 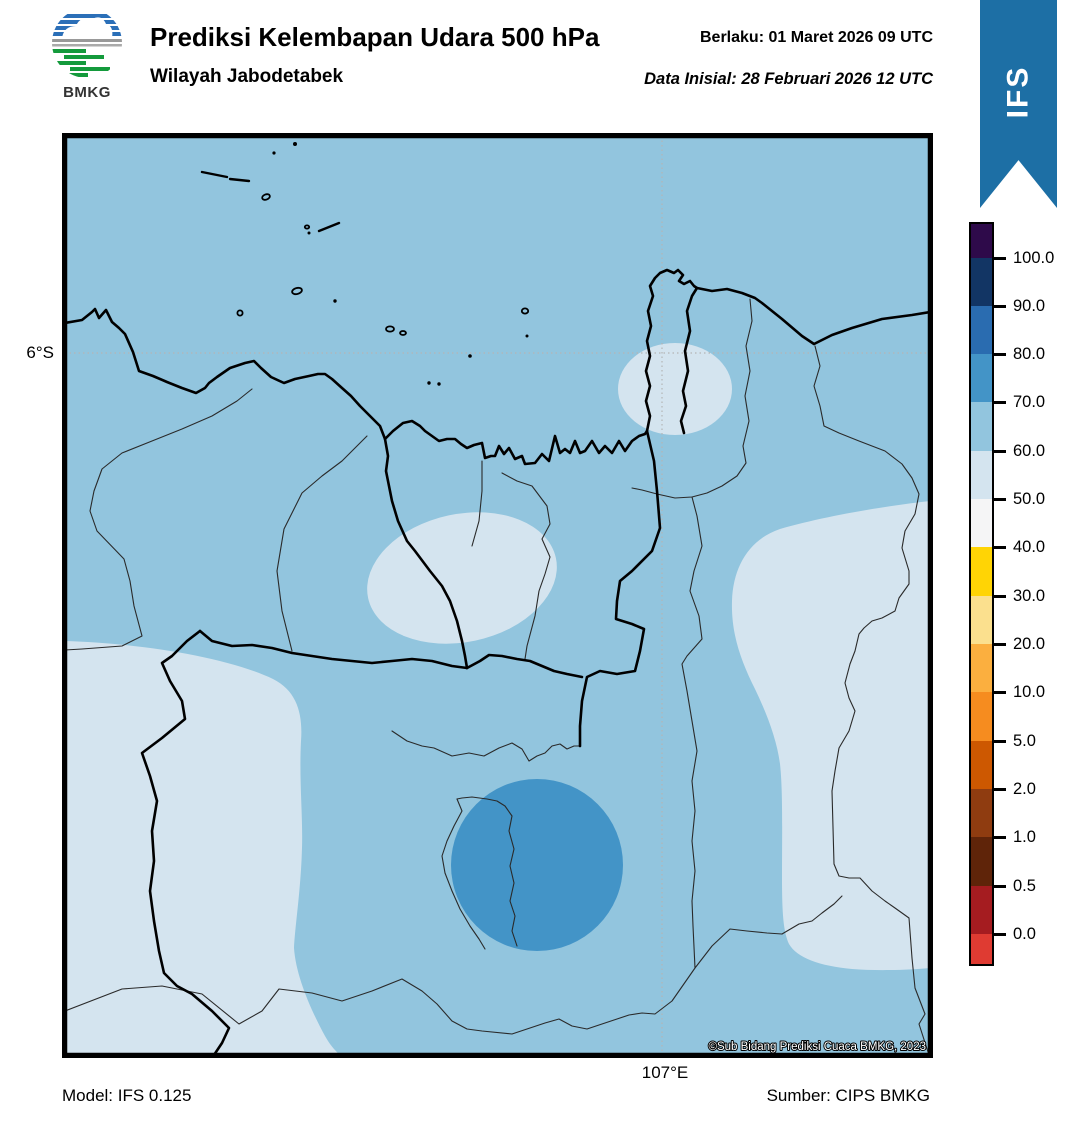 What do you see at coordinates (365, 264) in the screenshot?
I see `islands` at bounding box center [365, 264].